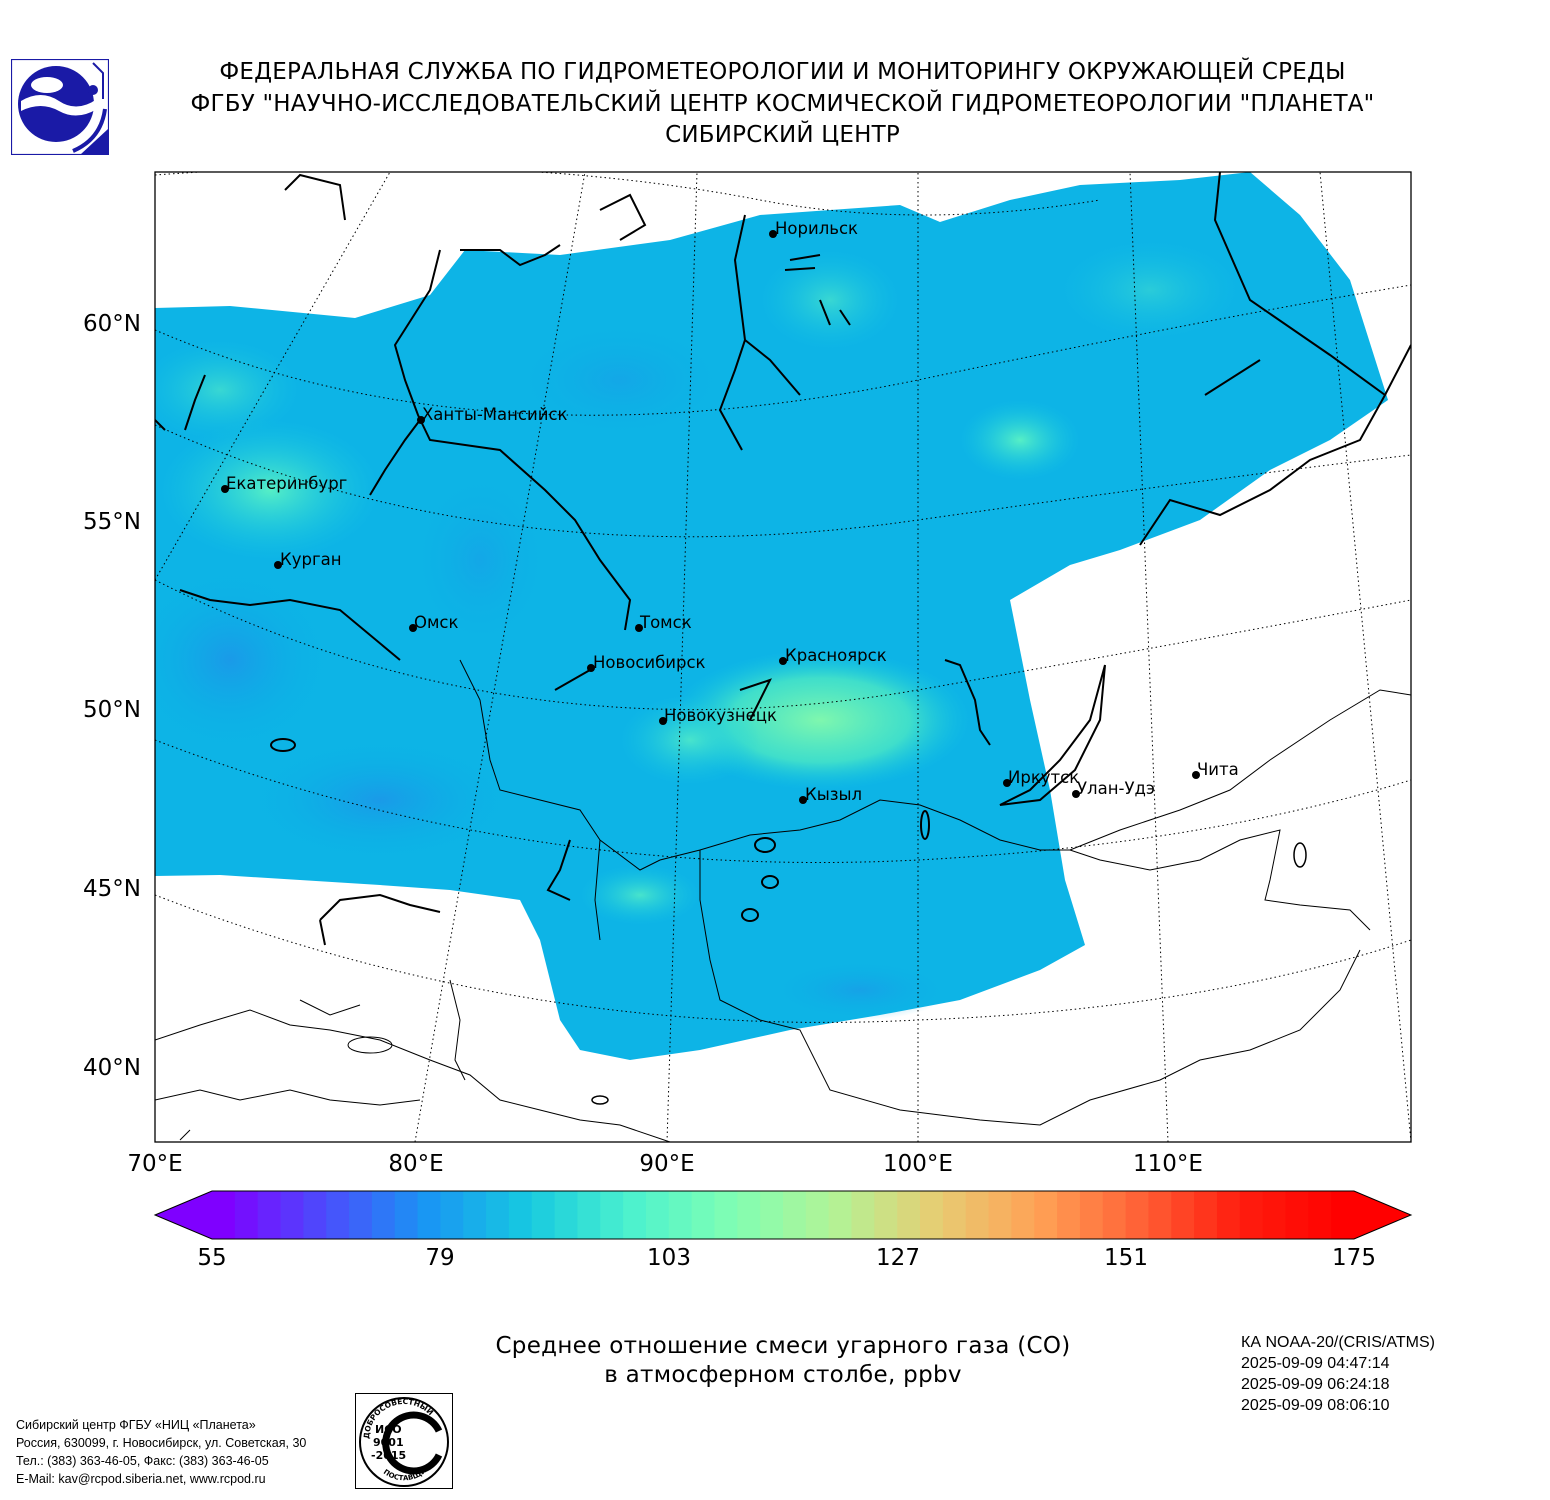  I want to click on lon-label-70: 70°E, so click(155, 1164).